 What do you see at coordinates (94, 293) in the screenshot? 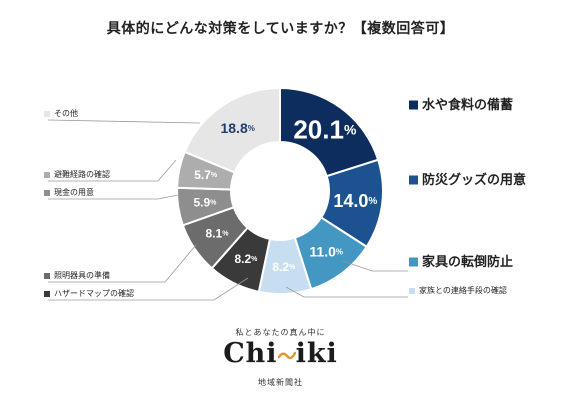
I see `category-label: ハザードマップの確認` at bounding box center [94, 293].